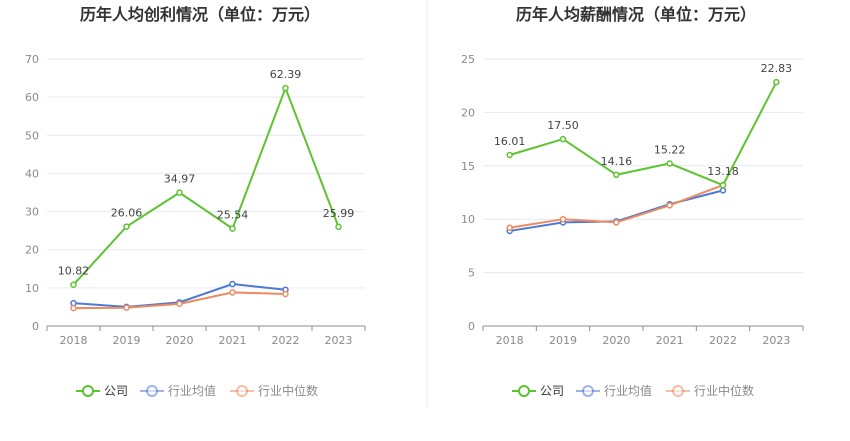 The width and height of the screenshot is (850, 441). Describe the element at coordinates (32, 97) in the screenshot. I see `y-tick-label: 60` at that location.